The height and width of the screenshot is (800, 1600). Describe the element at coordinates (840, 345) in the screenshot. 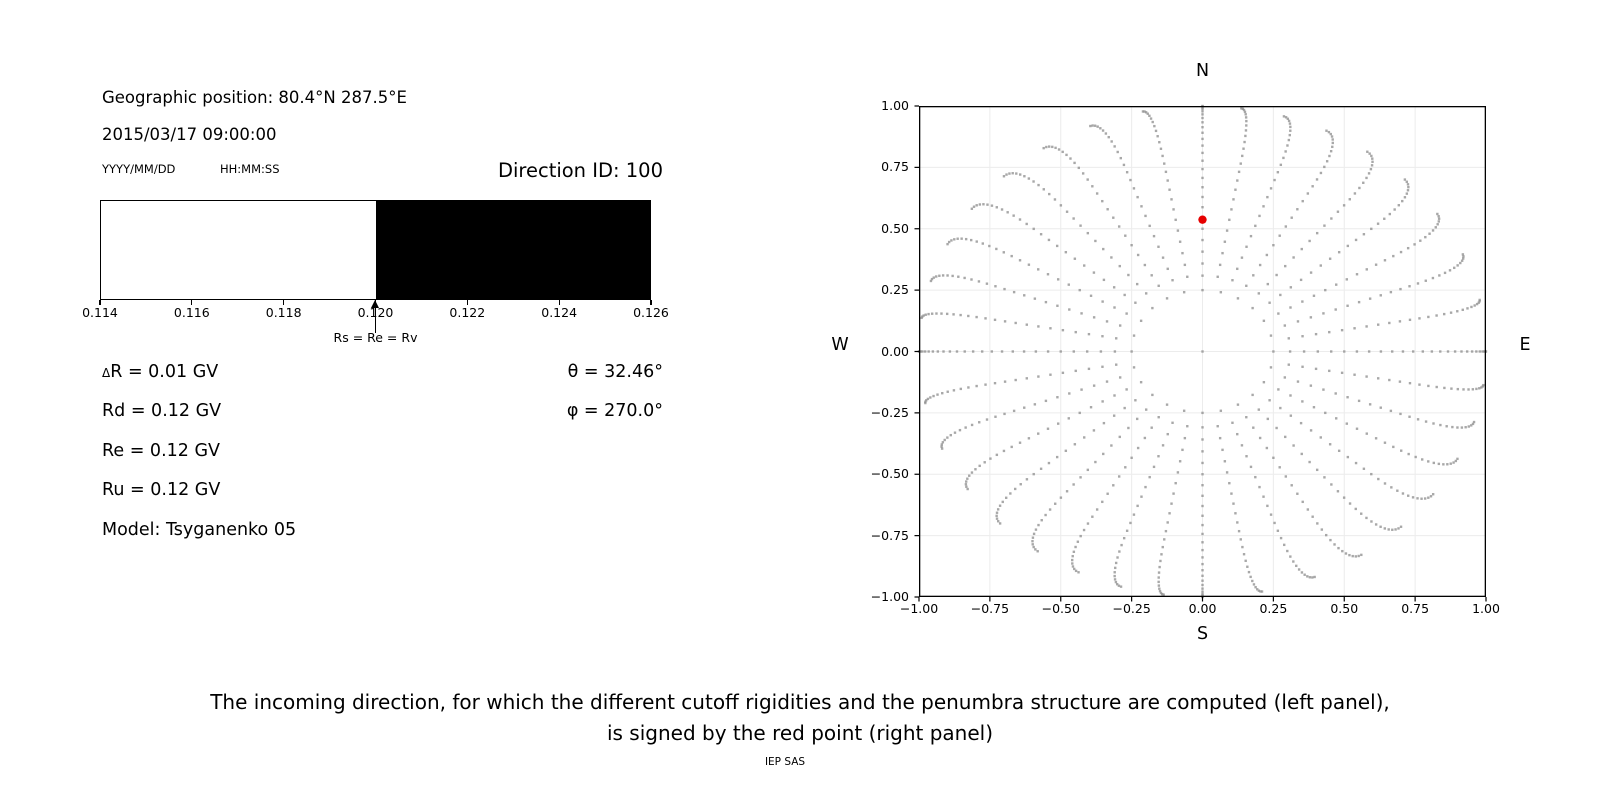

I see `compass-label-west: W` at that location.